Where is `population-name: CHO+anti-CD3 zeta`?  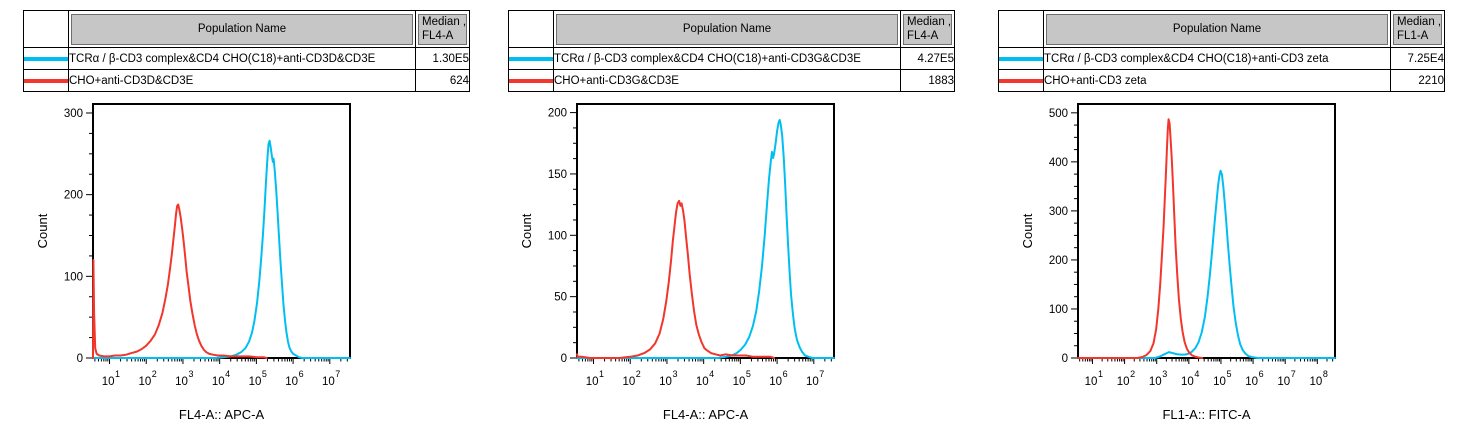
population-name: CHO+anti-CD3 zeta is located at coordinates (1217, 80).